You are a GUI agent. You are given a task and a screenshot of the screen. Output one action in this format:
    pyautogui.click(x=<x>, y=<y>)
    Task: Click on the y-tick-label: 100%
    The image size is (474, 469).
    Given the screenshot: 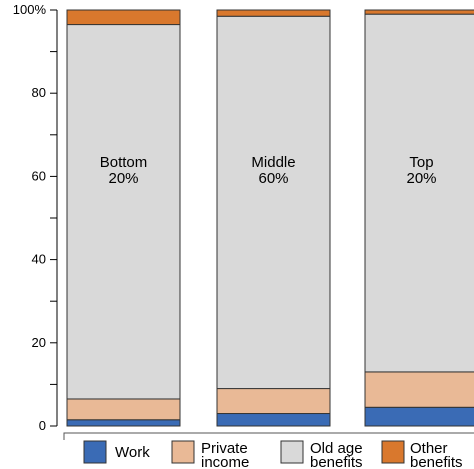 What is the action you would take?
    pyautogui.click(x=30, y=9)
    